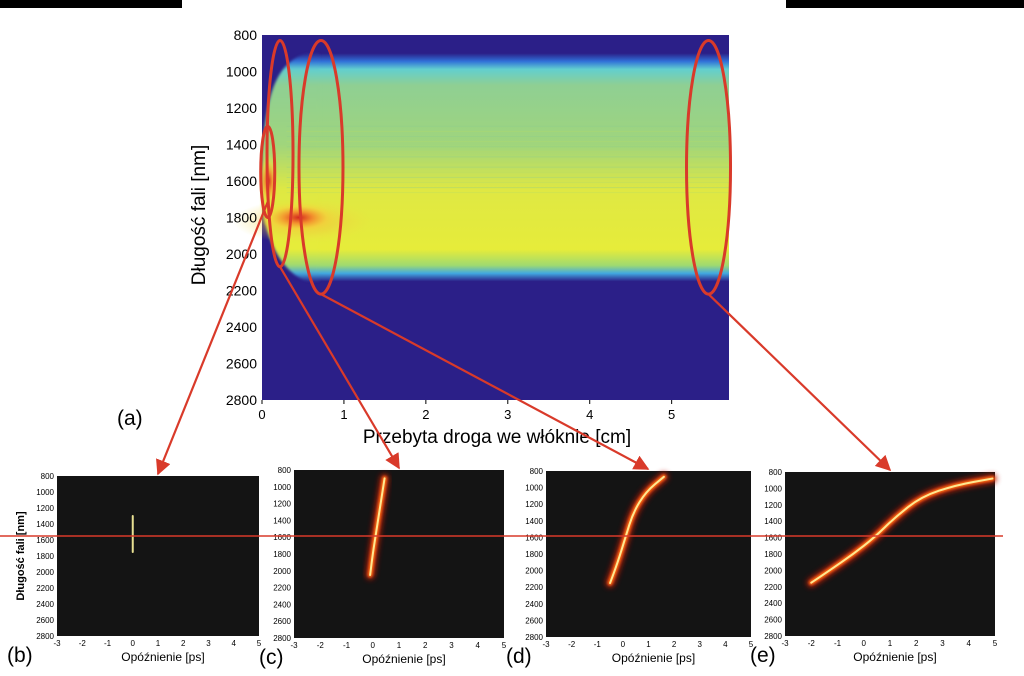  I want to click on main-y-tick-label: 1400, so click(241, 145).